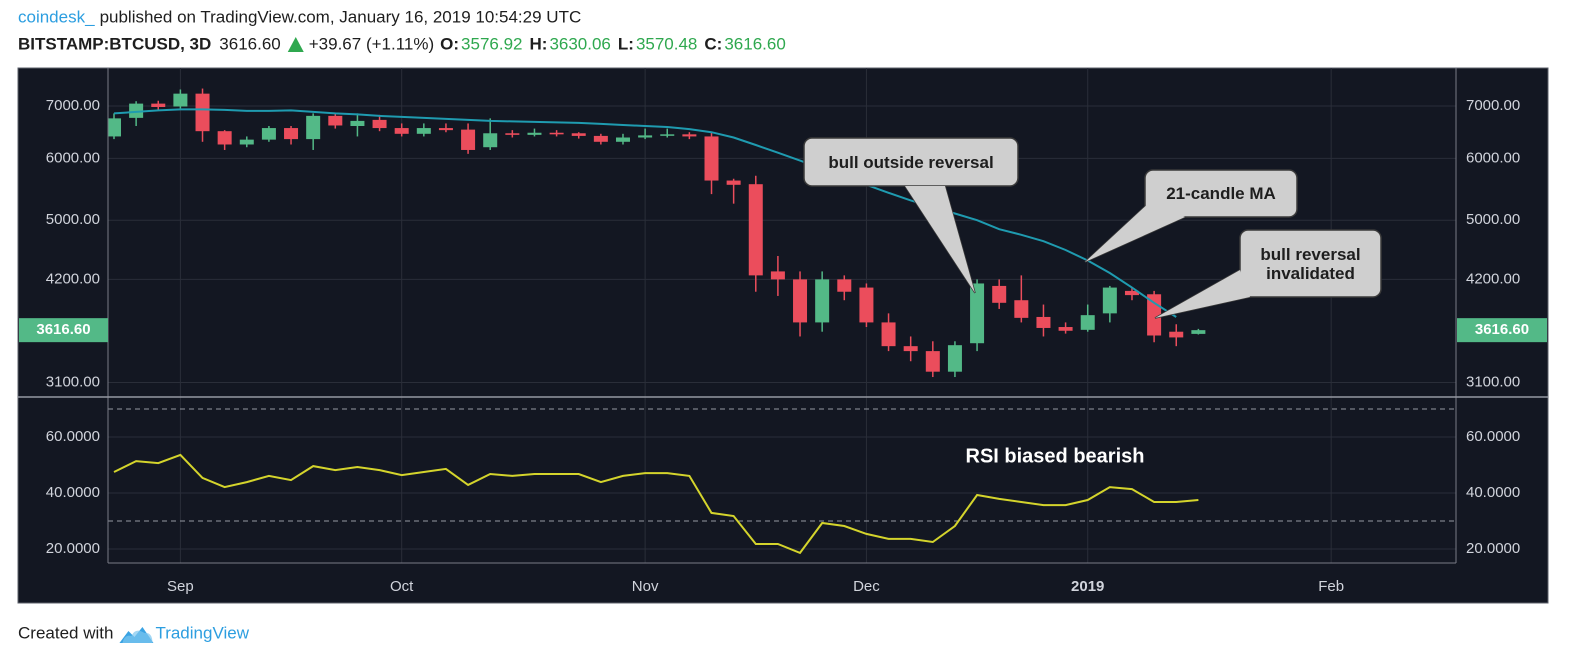  Describe the element at coordinates (1493, 381) in the screenshot. I see `y2-tick-label: 3100.00` at that location.